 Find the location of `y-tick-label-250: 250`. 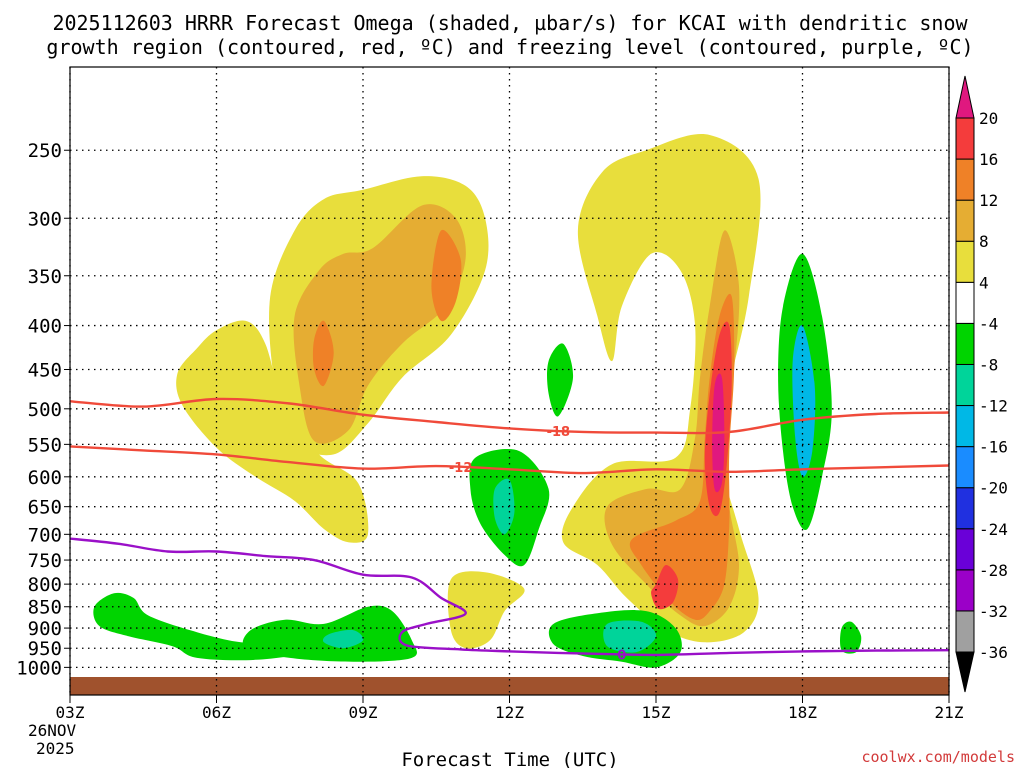

y-tick-label-250: 250 is located at coordinates (45, 151).